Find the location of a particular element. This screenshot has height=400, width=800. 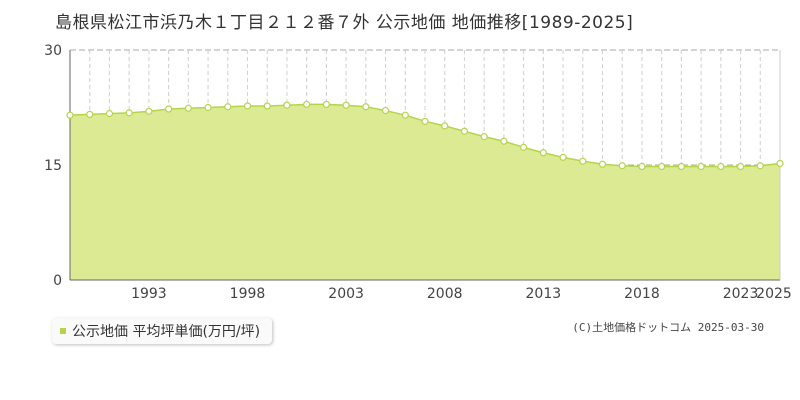

y-tick-label: 30 is located at coordinates (53, 51).